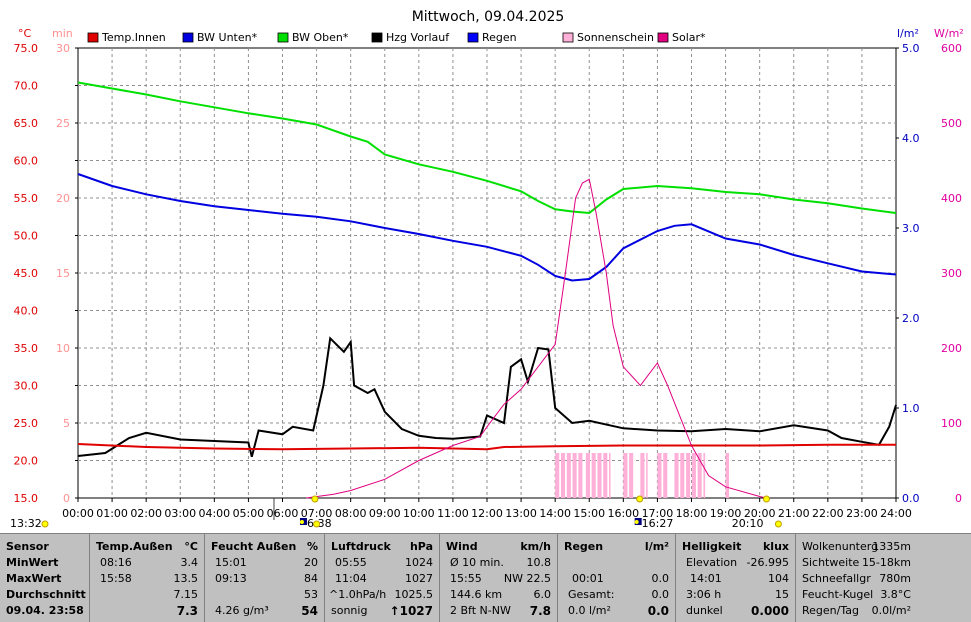  I want to click on y-tick-label-rain: 1.0, so click(911, 408).